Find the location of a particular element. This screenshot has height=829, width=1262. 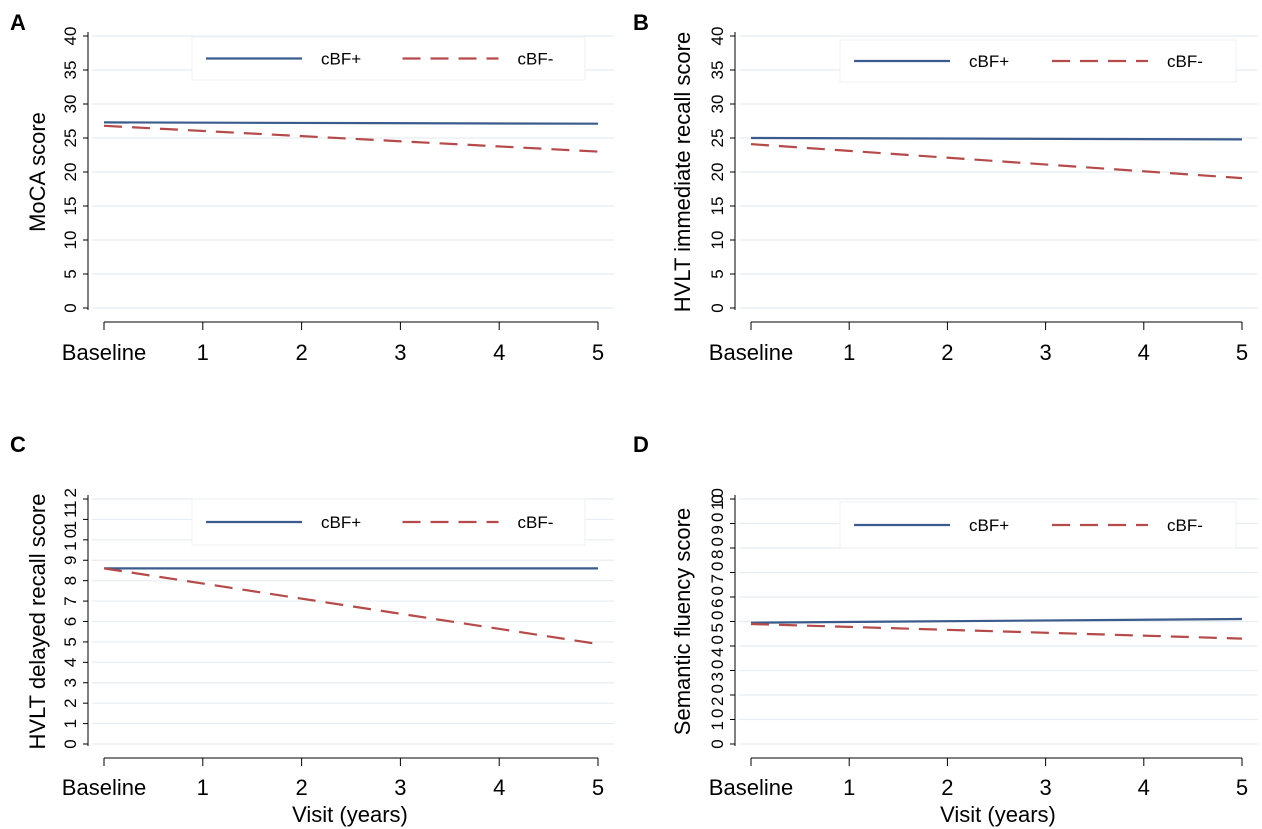

y-tick-label: 80 is located at coordinates (717, 548).